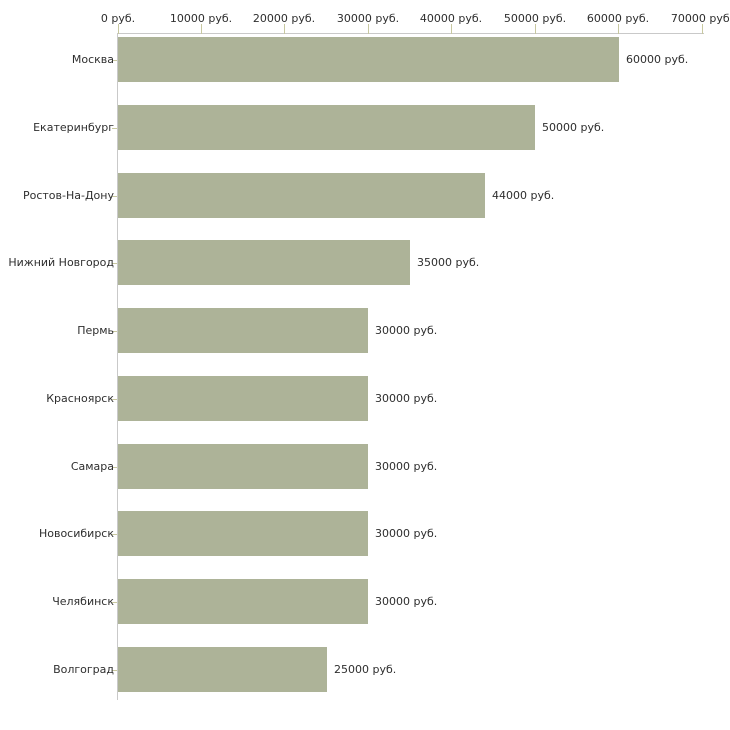  I want to click on value-label: 60000 руб., so click(657, 59).